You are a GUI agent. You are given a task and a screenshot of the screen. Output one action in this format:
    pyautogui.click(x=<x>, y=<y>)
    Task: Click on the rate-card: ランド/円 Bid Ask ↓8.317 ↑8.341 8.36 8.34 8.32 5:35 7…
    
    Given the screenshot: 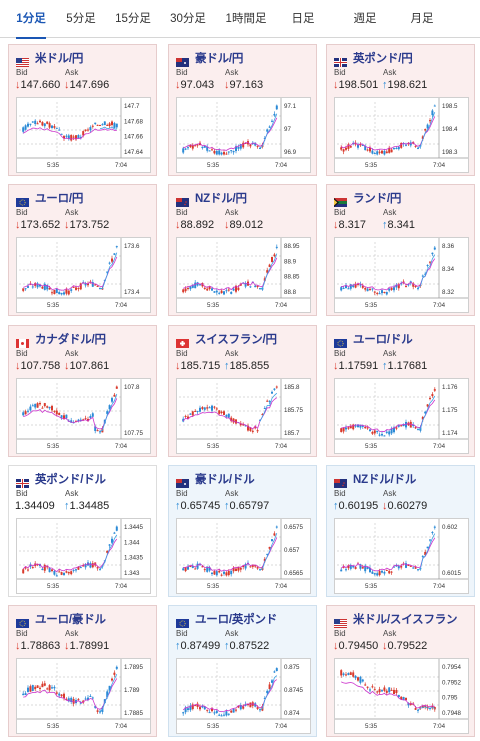 What is the action you would take?
    pyautogui.click(x=400, y=250)
    